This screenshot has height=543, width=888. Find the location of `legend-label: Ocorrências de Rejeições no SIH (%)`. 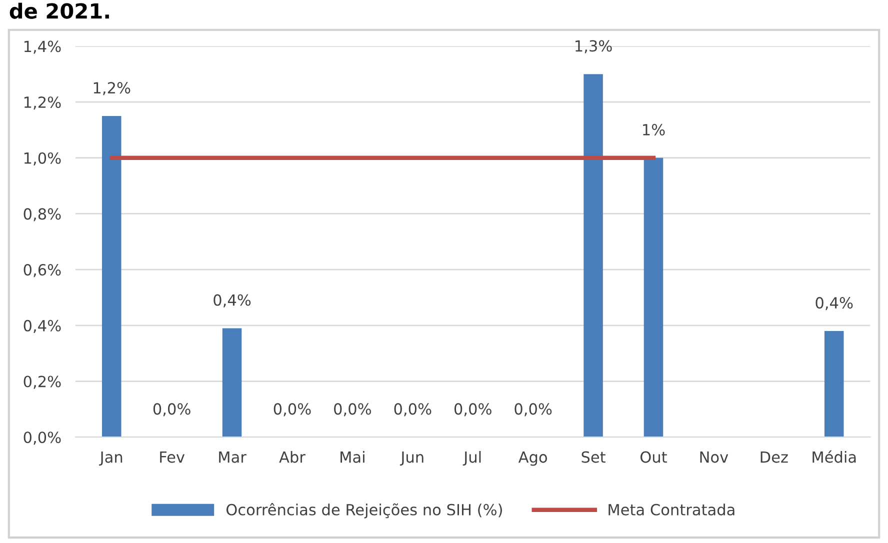

legend-label: Ocorrências de Rejeições no SIH (%) is located at coordinates (364, 510).